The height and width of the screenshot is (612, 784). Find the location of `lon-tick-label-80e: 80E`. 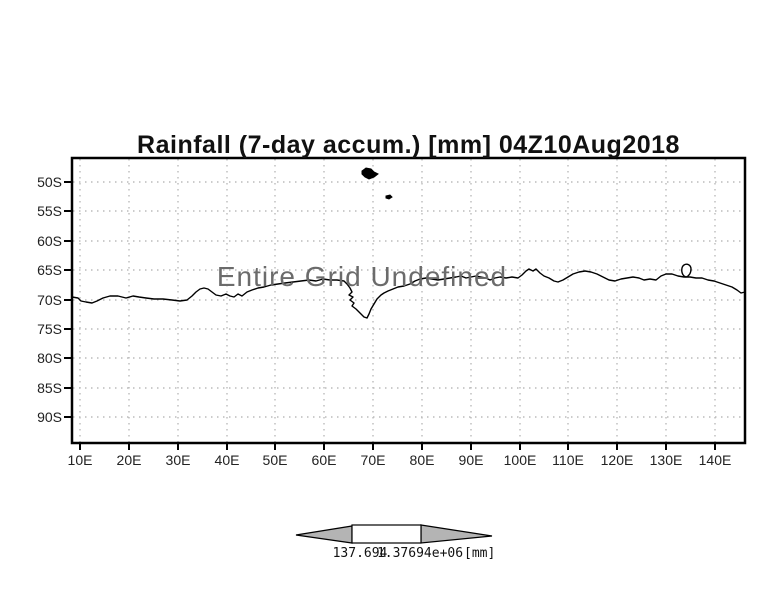

lon-tick-label-80e: 80E is located at coordinates (422, 460).